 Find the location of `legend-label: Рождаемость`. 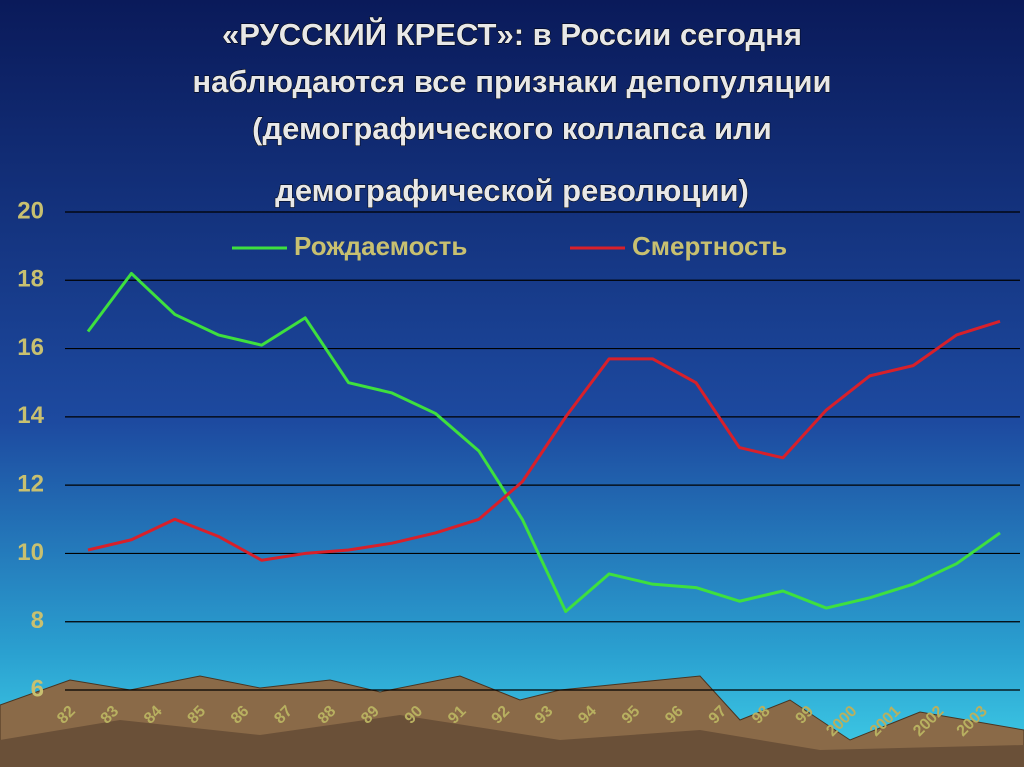

legend-label: Рождаемость is located at coordinates (380, 246).